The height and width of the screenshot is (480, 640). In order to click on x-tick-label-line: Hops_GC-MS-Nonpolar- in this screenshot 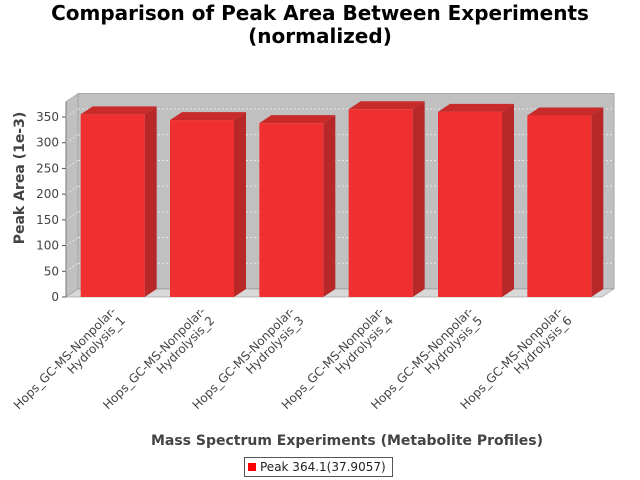, I will do `click(65, 358)`.